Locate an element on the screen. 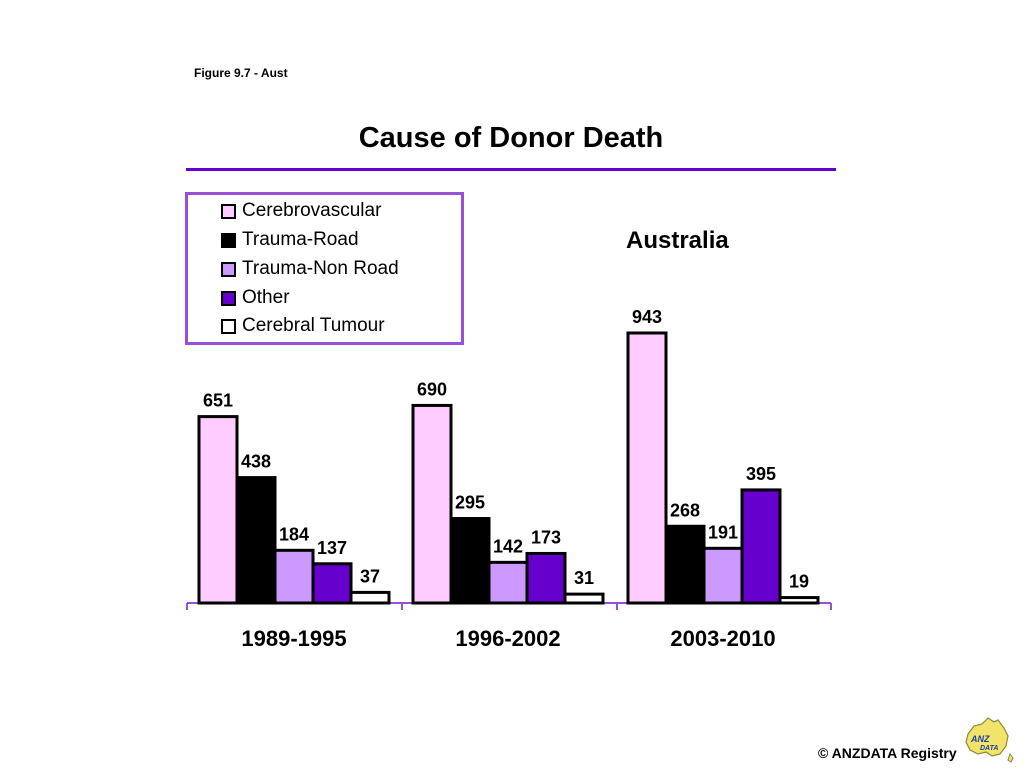 This screenshot has width=1024, height=768. data-label-other-1989-1995: 137 is located at coordinates (332, 548).